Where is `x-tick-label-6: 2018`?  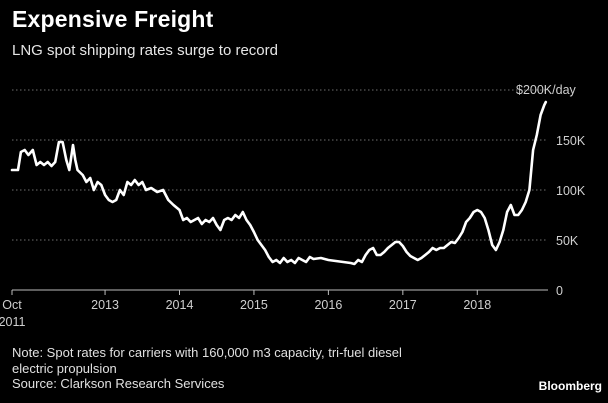 x-tick-label-6: 2018 is located at coordinates (477, 305).